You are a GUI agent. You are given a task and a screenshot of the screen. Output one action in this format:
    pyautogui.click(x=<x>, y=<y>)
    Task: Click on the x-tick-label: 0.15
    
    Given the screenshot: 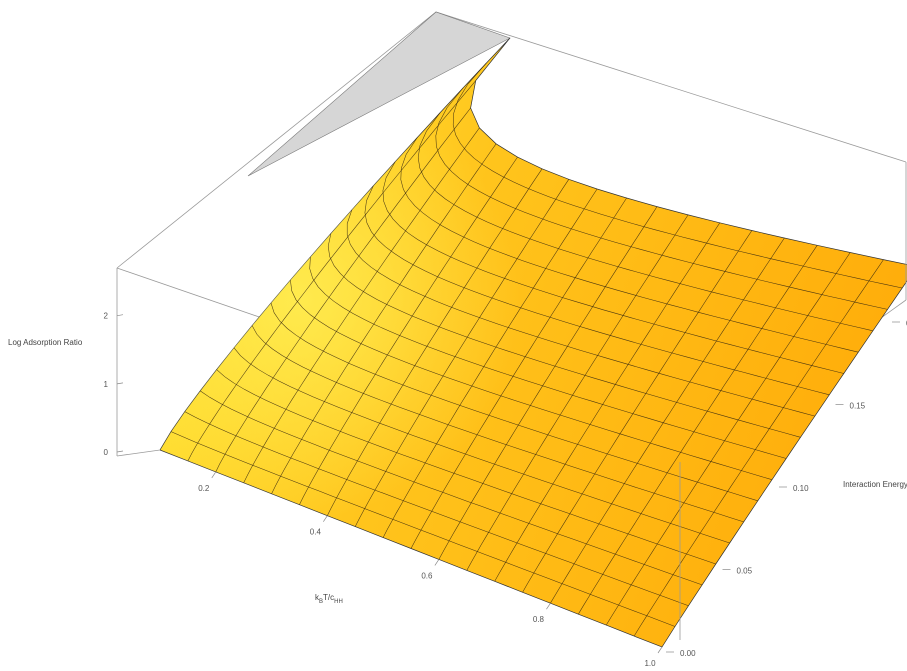 What is the action you would take?
    pyautogui.click(x=858, y=406)
    